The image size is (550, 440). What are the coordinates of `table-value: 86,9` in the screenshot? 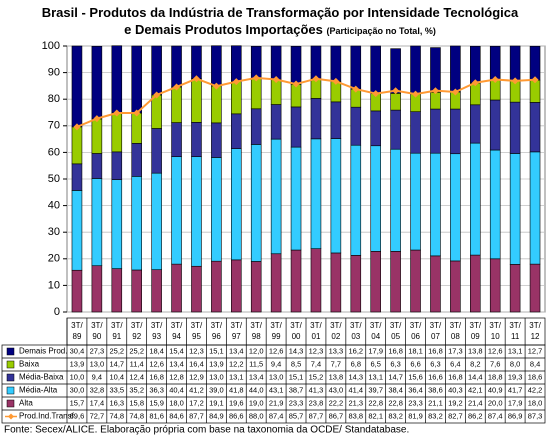 It's located at (515, 415).